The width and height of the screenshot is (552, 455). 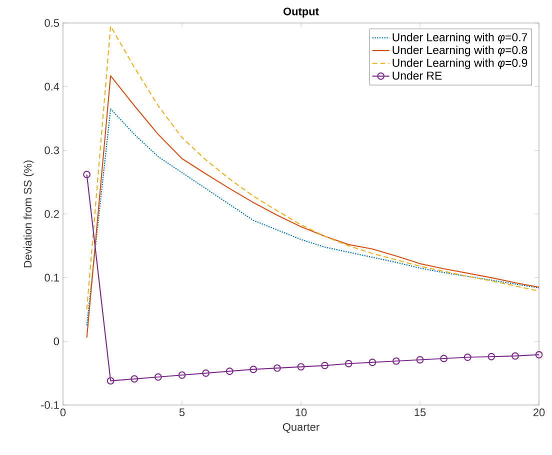 I want to click on y-tick-label: 0.5, so click(x=52, y=23).